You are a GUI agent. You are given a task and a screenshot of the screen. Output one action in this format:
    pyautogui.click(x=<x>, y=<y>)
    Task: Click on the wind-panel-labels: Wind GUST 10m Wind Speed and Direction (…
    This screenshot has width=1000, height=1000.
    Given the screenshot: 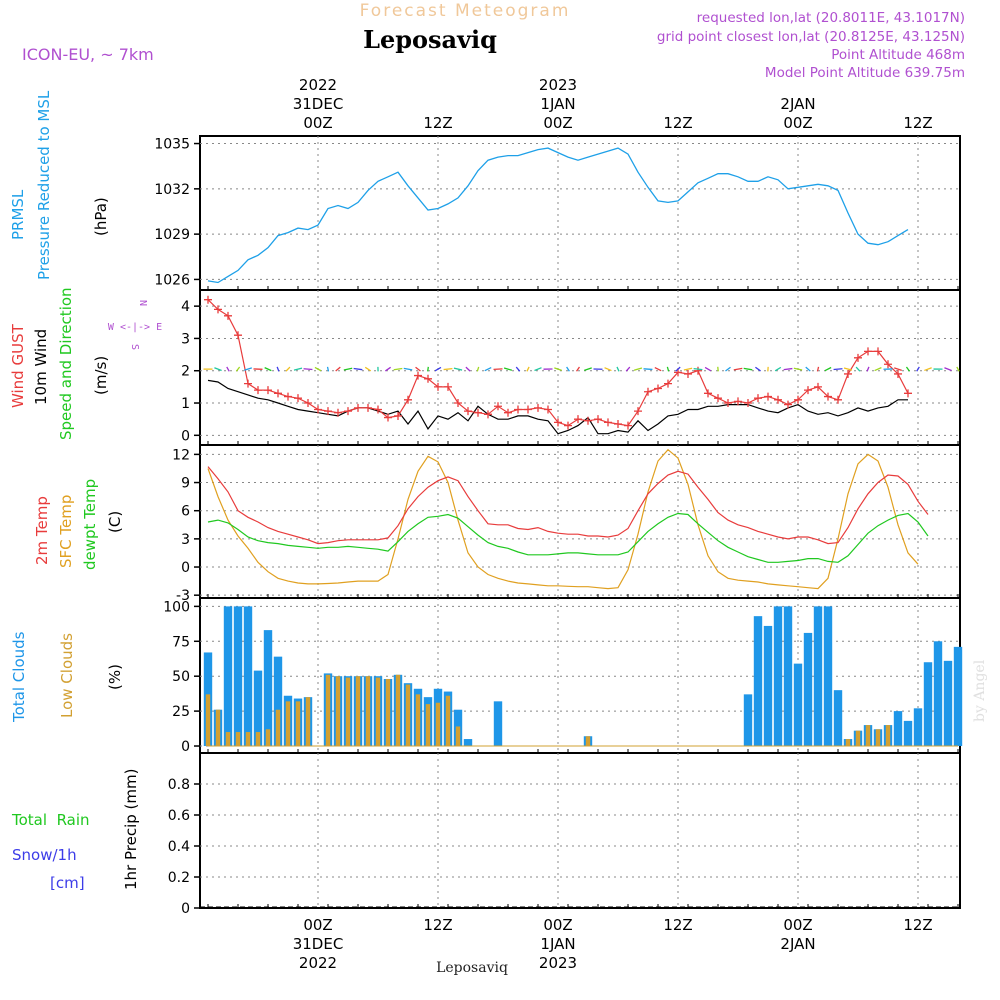 What is the action you would take?
    pyautogui.click(x=85, y=363)
    